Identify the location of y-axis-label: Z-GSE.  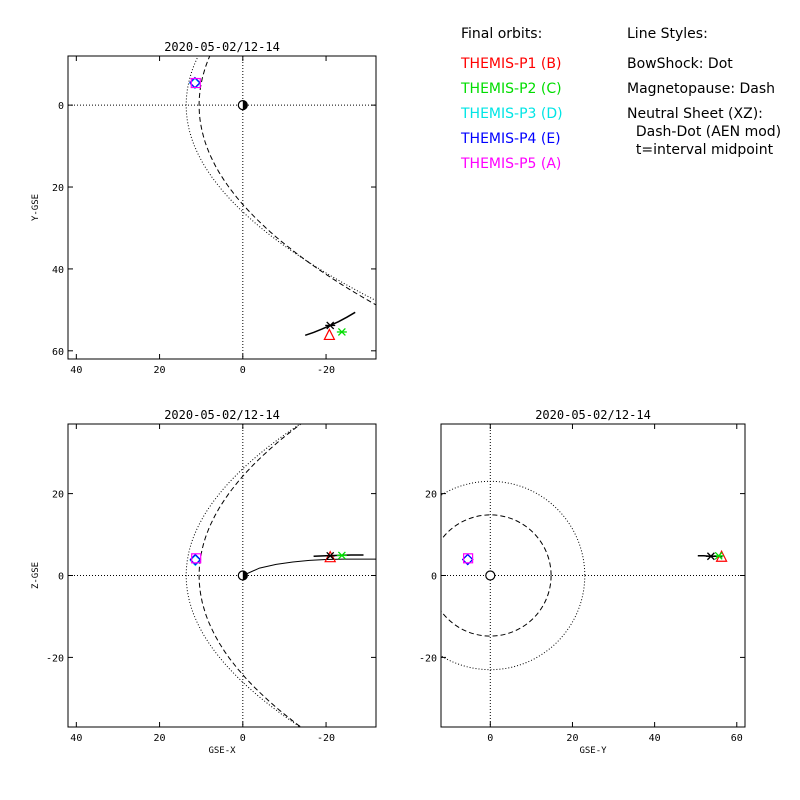
(36, 575).